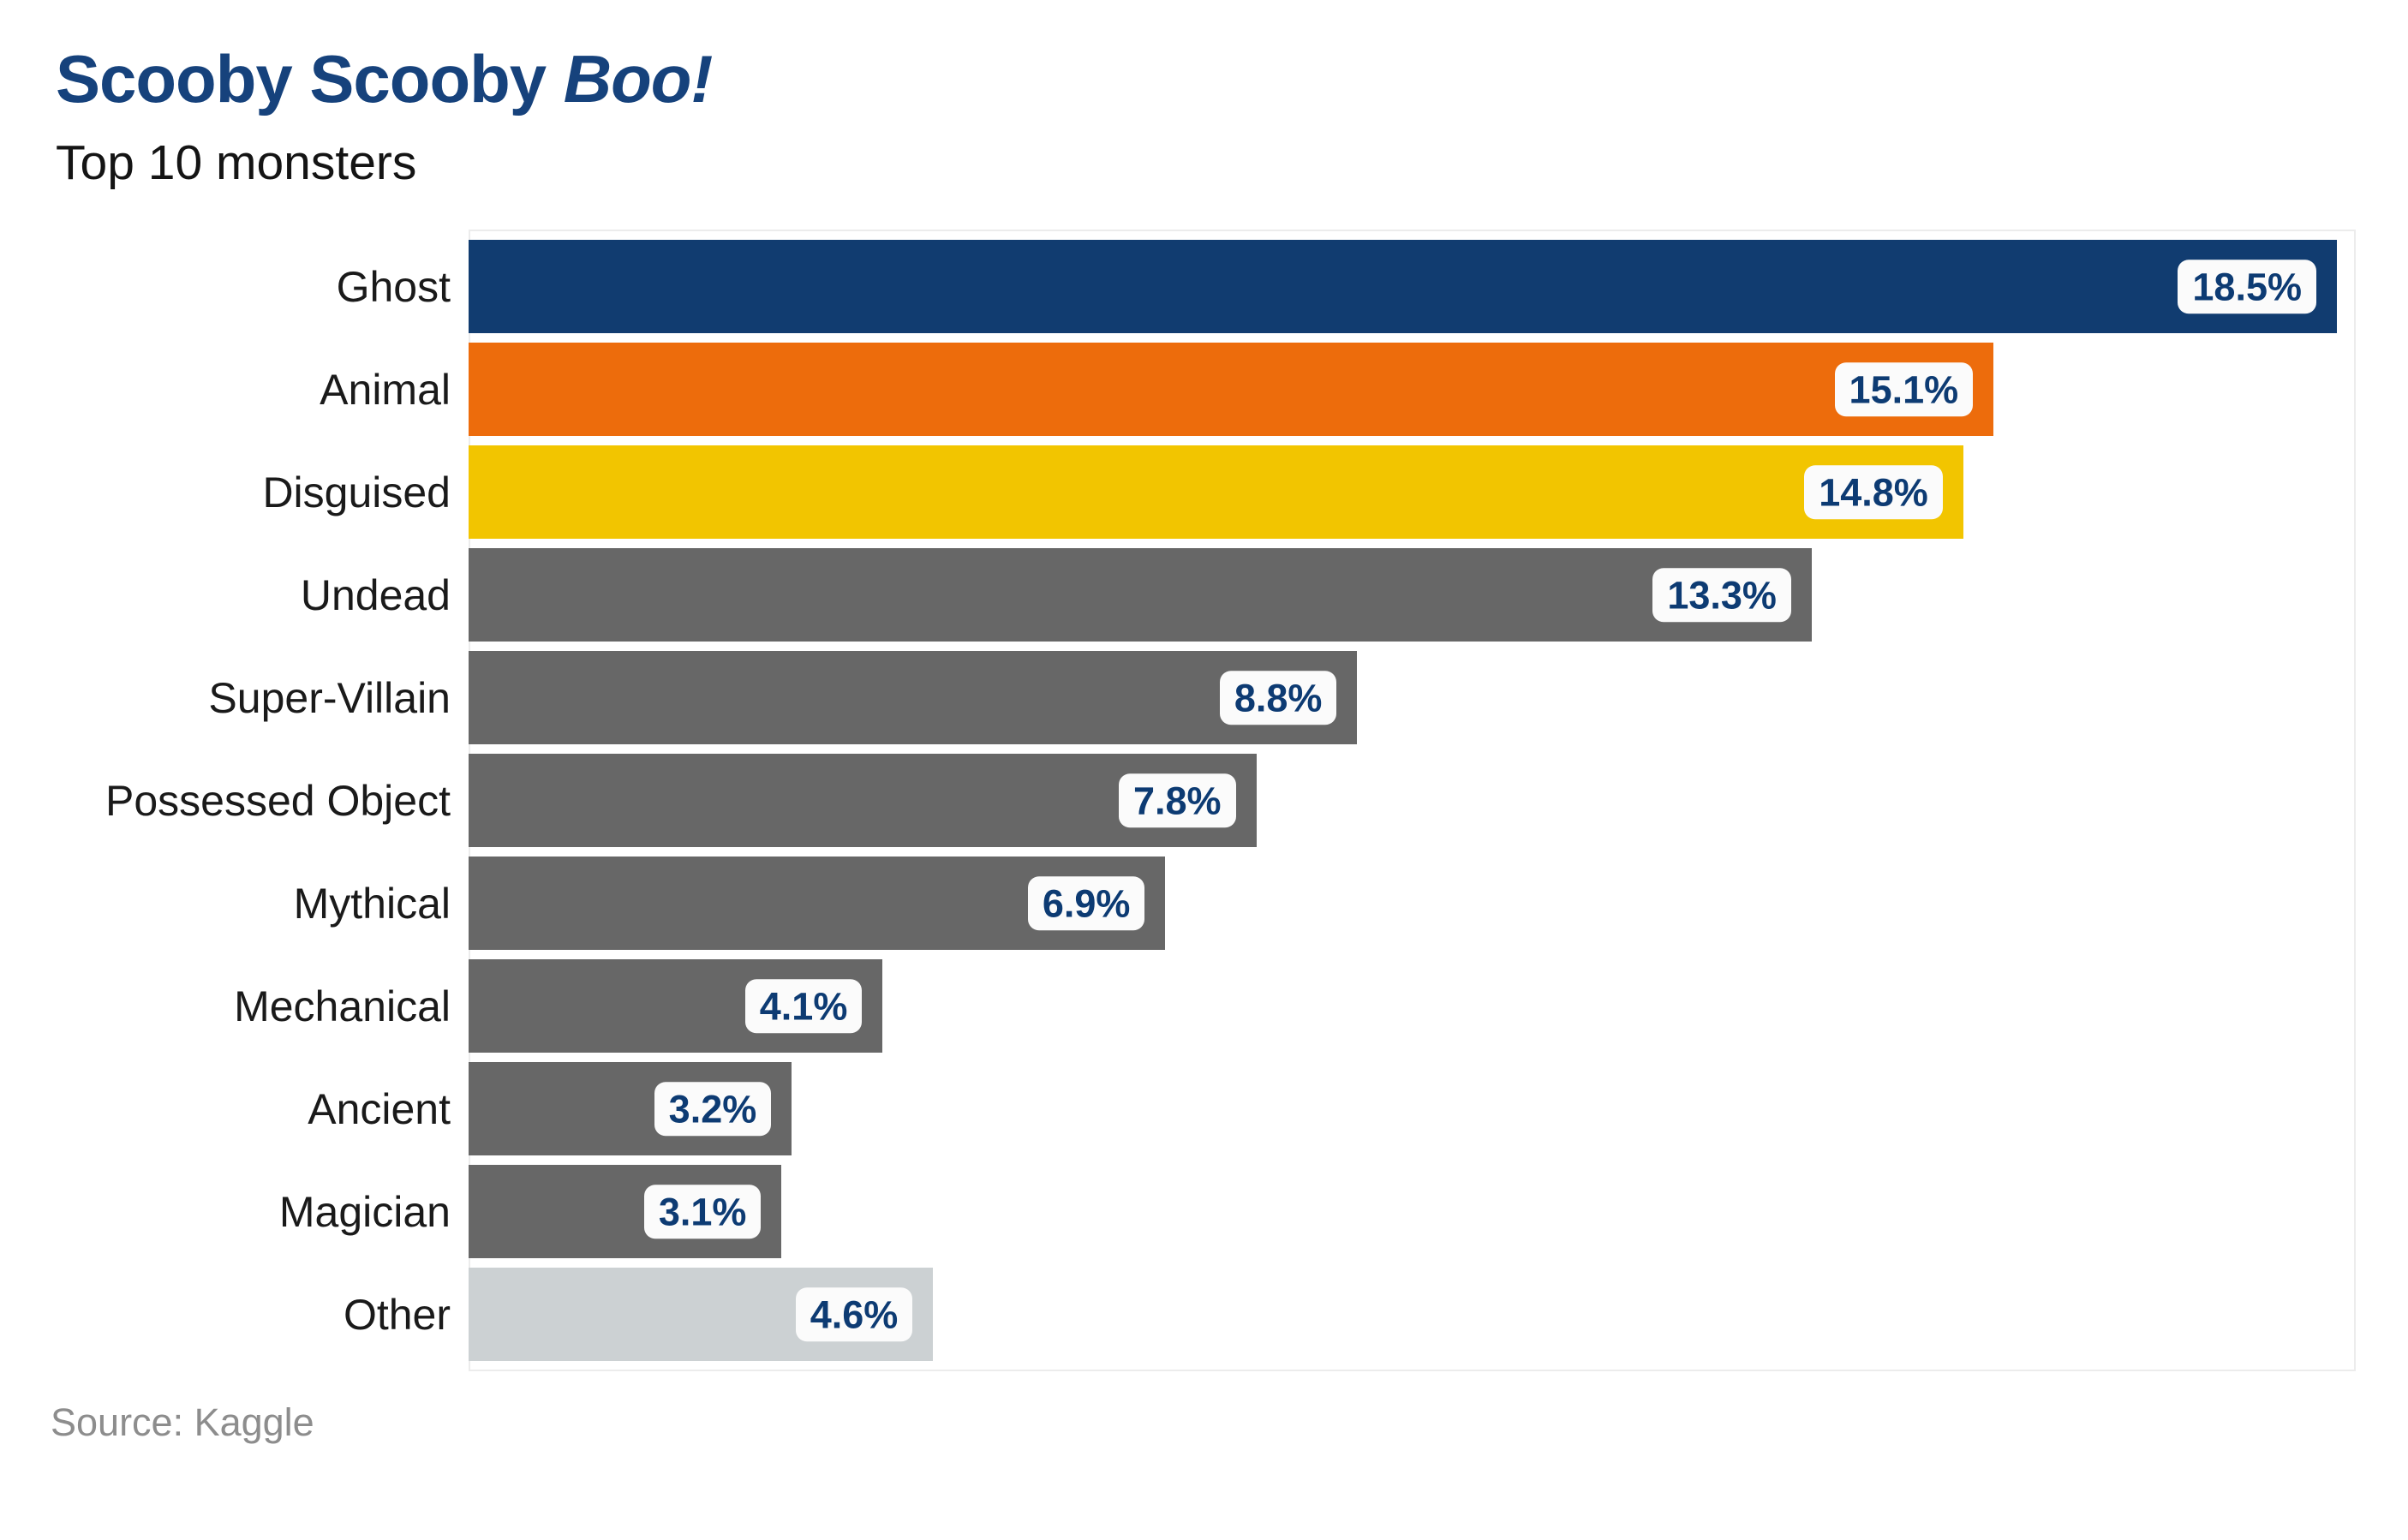 This screenshot has height=1540, width=2408. What do you see at coordinates (379, 1108) in the screenshot?
I see `category-label: Ancient` at bounding box center [379, 1108].